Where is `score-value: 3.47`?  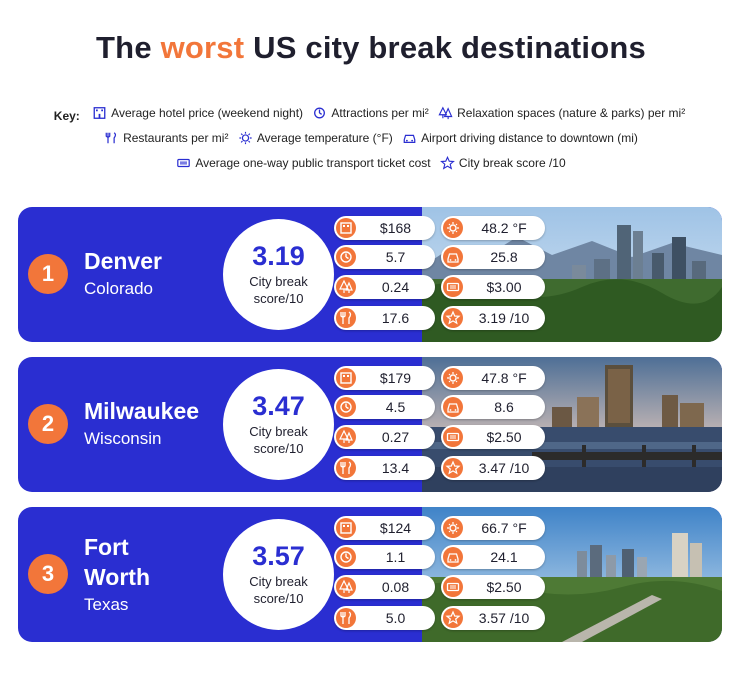 score-value: 3.47 is located at coordinates (278, 406).